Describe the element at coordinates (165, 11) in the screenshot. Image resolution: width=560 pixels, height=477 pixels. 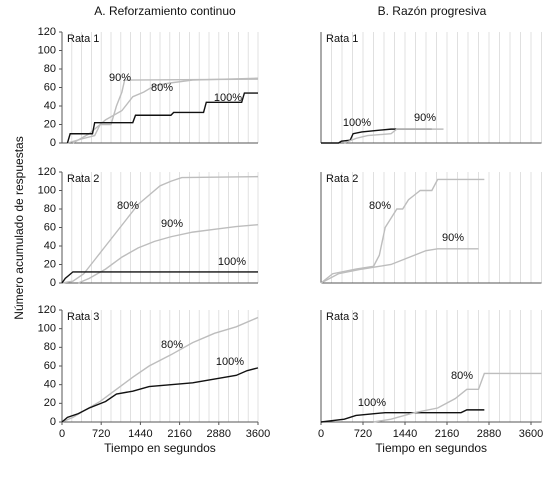
I see `column-title: A. Reforzamiento continuo` at that location.